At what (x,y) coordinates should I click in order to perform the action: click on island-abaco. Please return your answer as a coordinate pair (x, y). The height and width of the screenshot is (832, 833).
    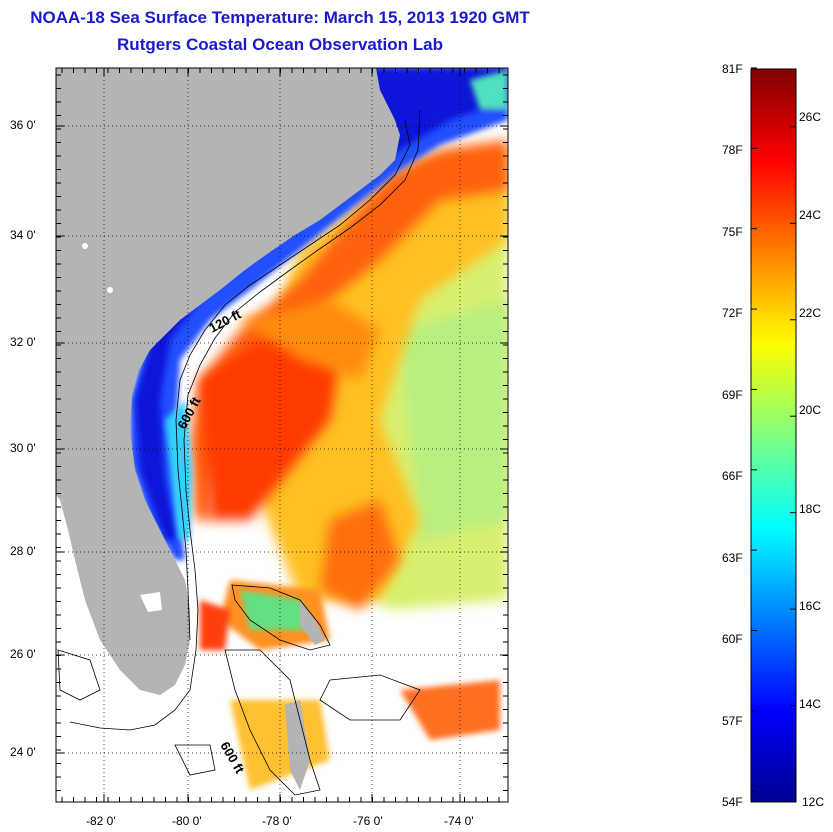
    Looking at the image, I should click on (312, 622).